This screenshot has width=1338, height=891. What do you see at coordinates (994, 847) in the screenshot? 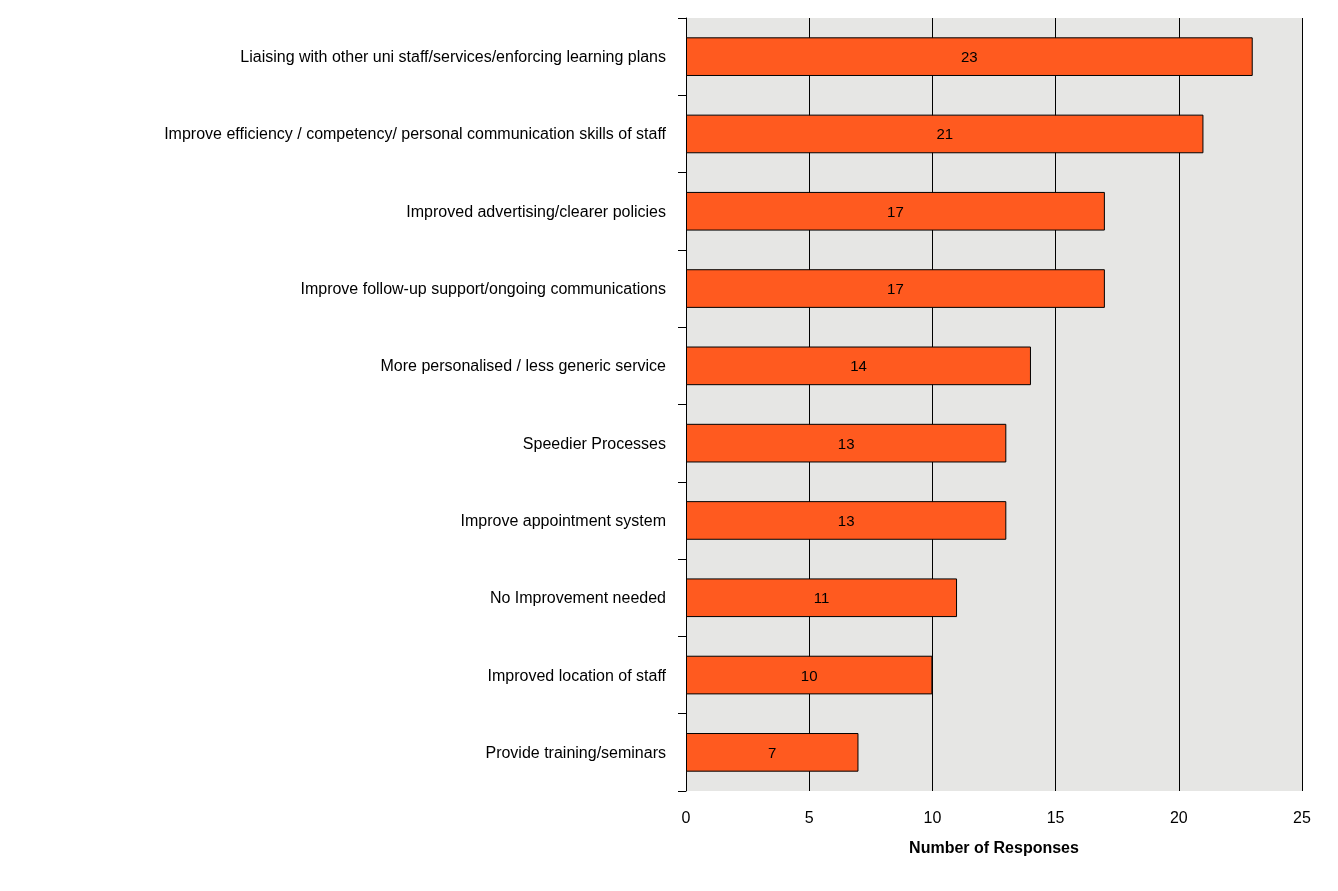
I see `x-axis-title: Number of Responses` at bounding box center [994, 847].